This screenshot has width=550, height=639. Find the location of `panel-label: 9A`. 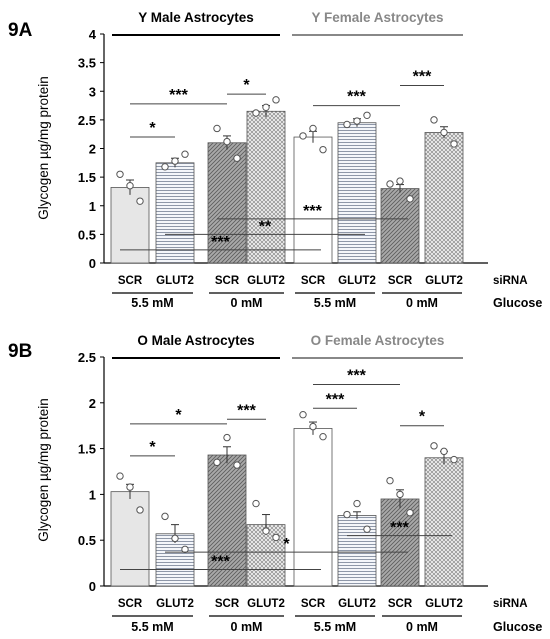

panel-label: 9A is located at coordinates (20, 30).